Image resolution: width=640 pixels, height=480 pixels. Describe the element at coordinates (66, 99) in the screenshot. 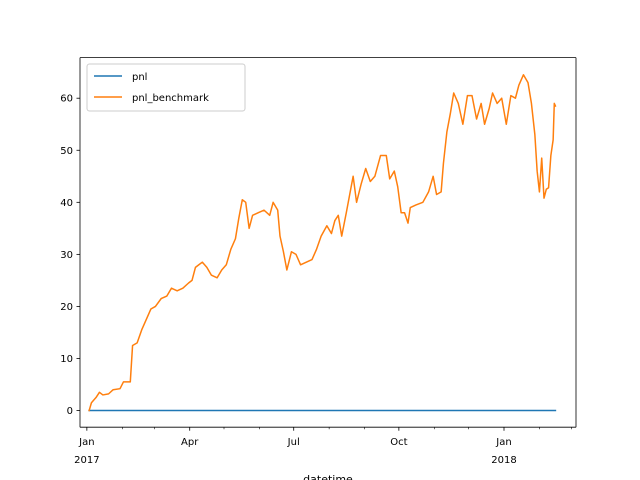

I see `y-tick-label: 60` at that location.